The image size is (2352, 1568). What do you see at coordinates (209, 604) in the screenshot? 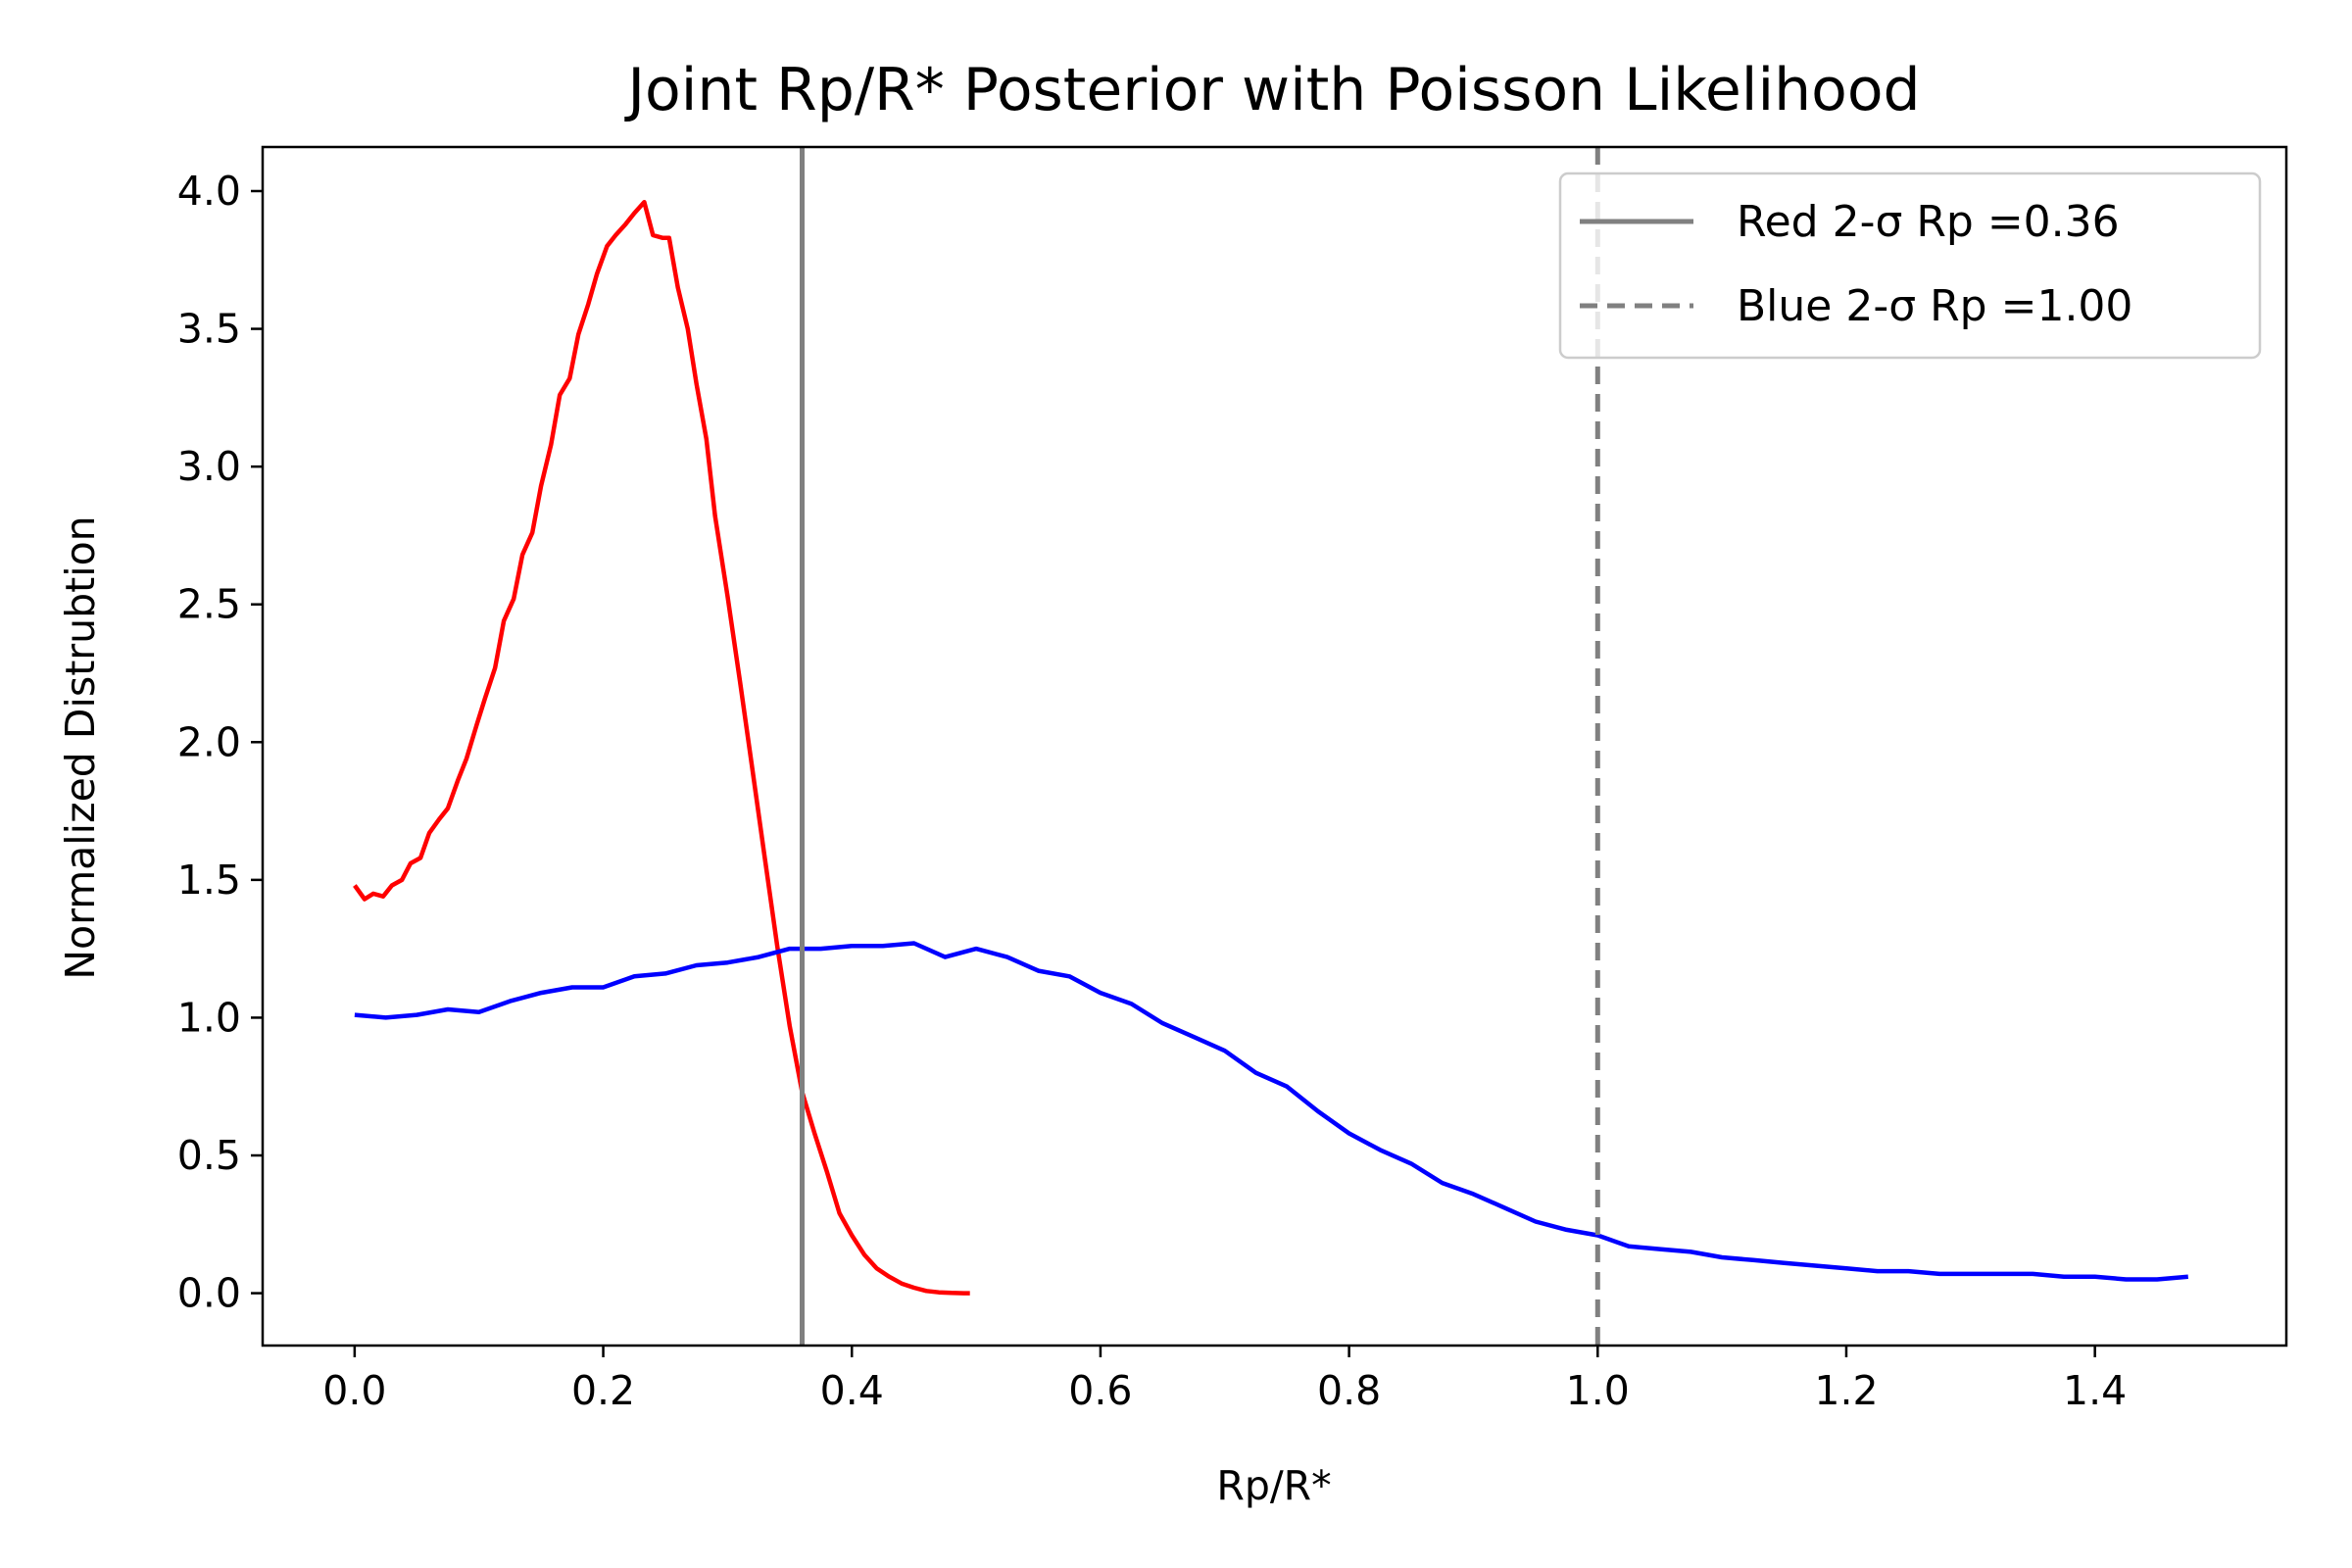
I see `y-tick-label: 2.5` at bounding box center [209, 604].